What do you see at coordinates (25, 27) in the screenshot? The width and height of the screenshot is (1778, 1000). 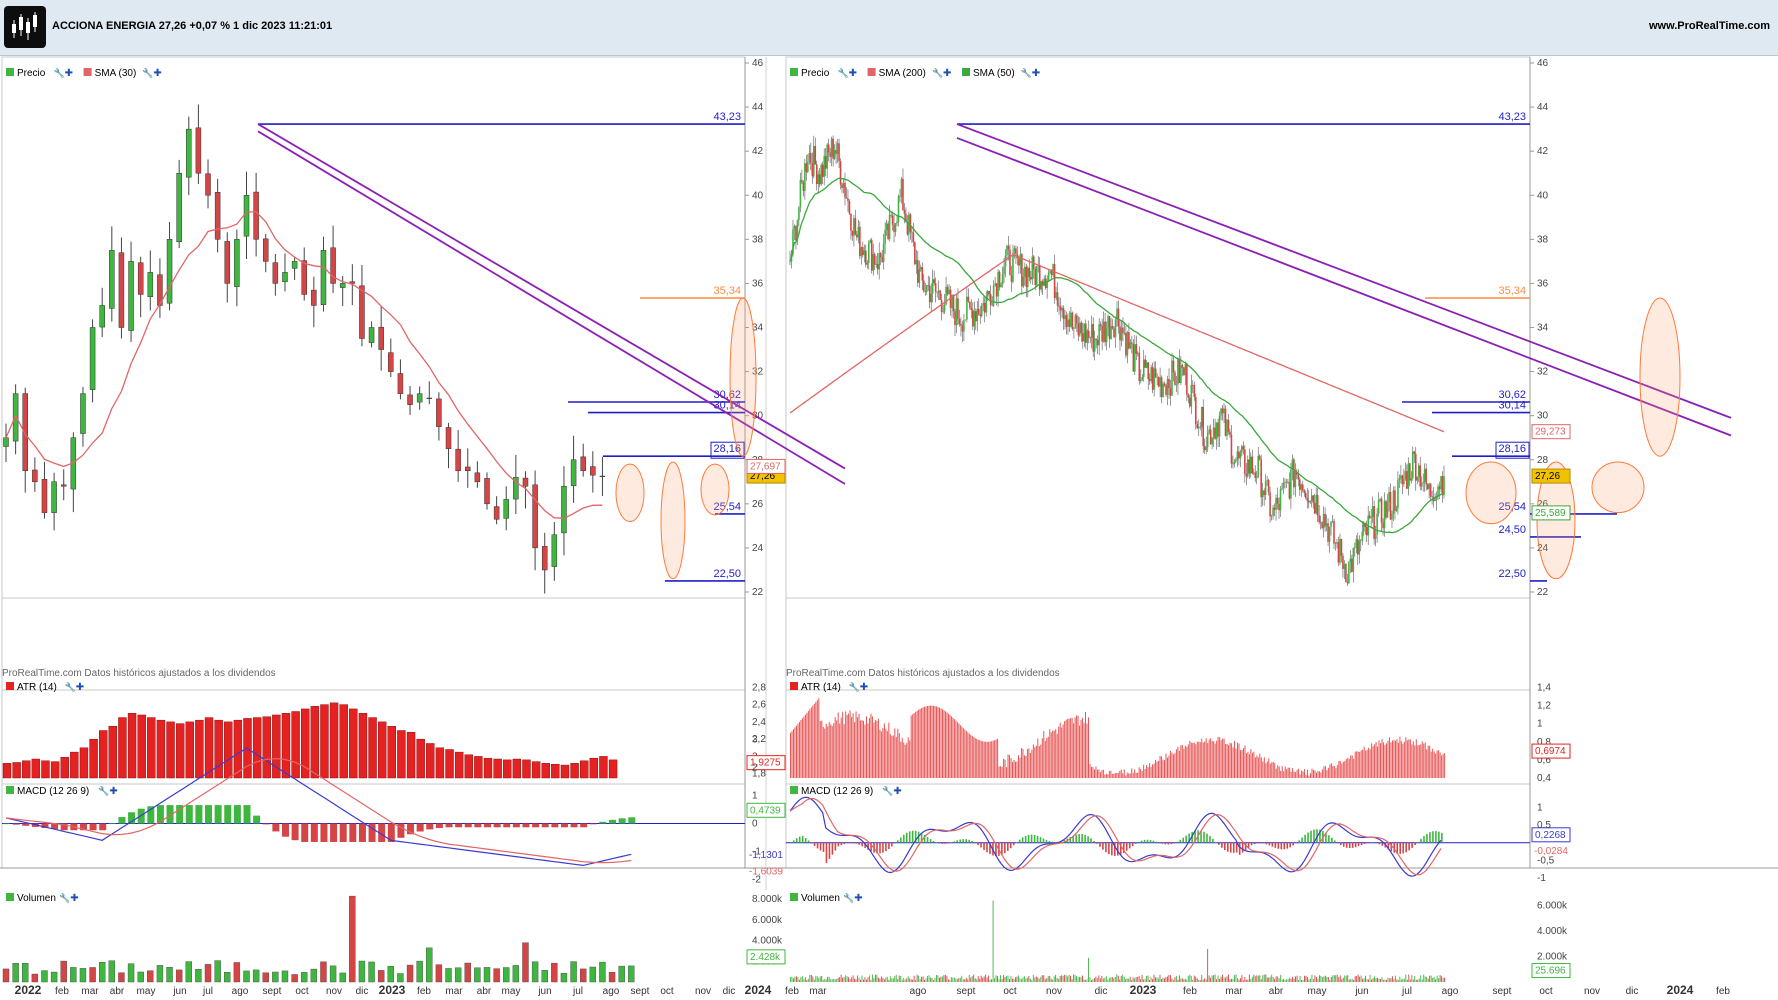 I see `prorealtime-logo-icon` at bounding box center [25, 27].